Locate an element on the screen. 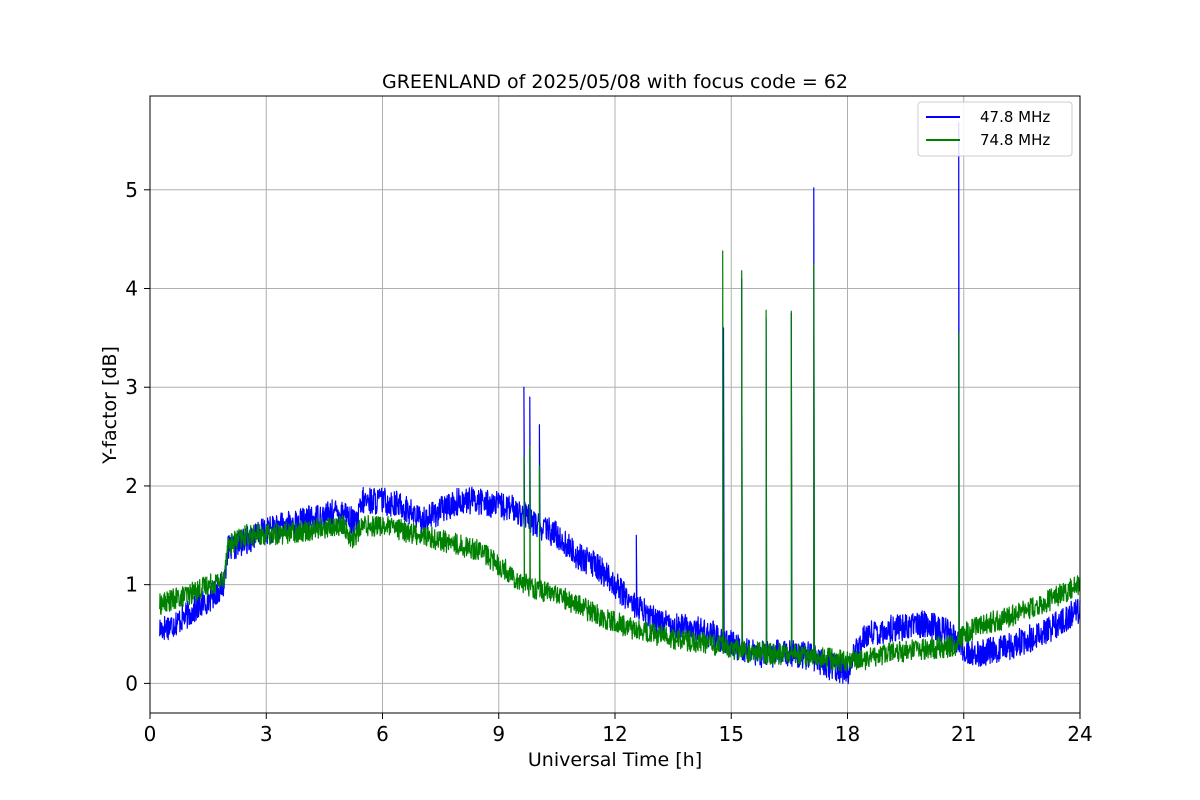 The image size is (1200, 800). legend-label-74.8: 74.8 MHz is located at coordinates (1015, 140).